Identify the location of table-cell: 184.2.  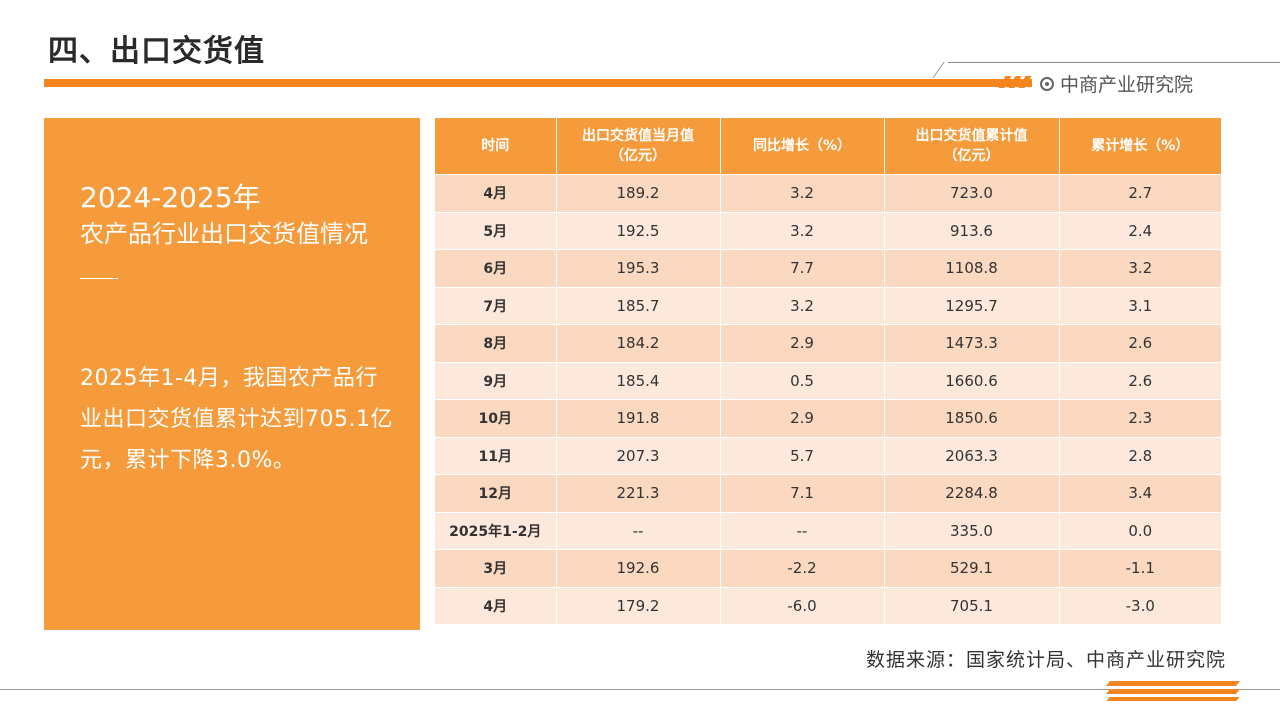
(638, 343).